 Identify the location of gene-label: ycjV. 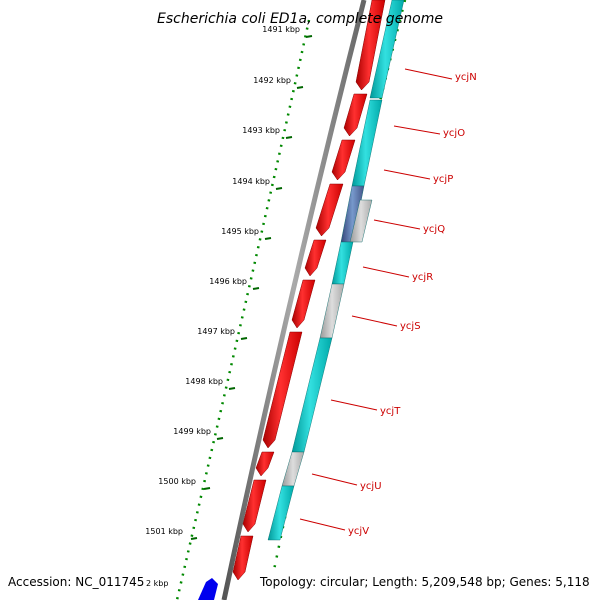
(358, 531).